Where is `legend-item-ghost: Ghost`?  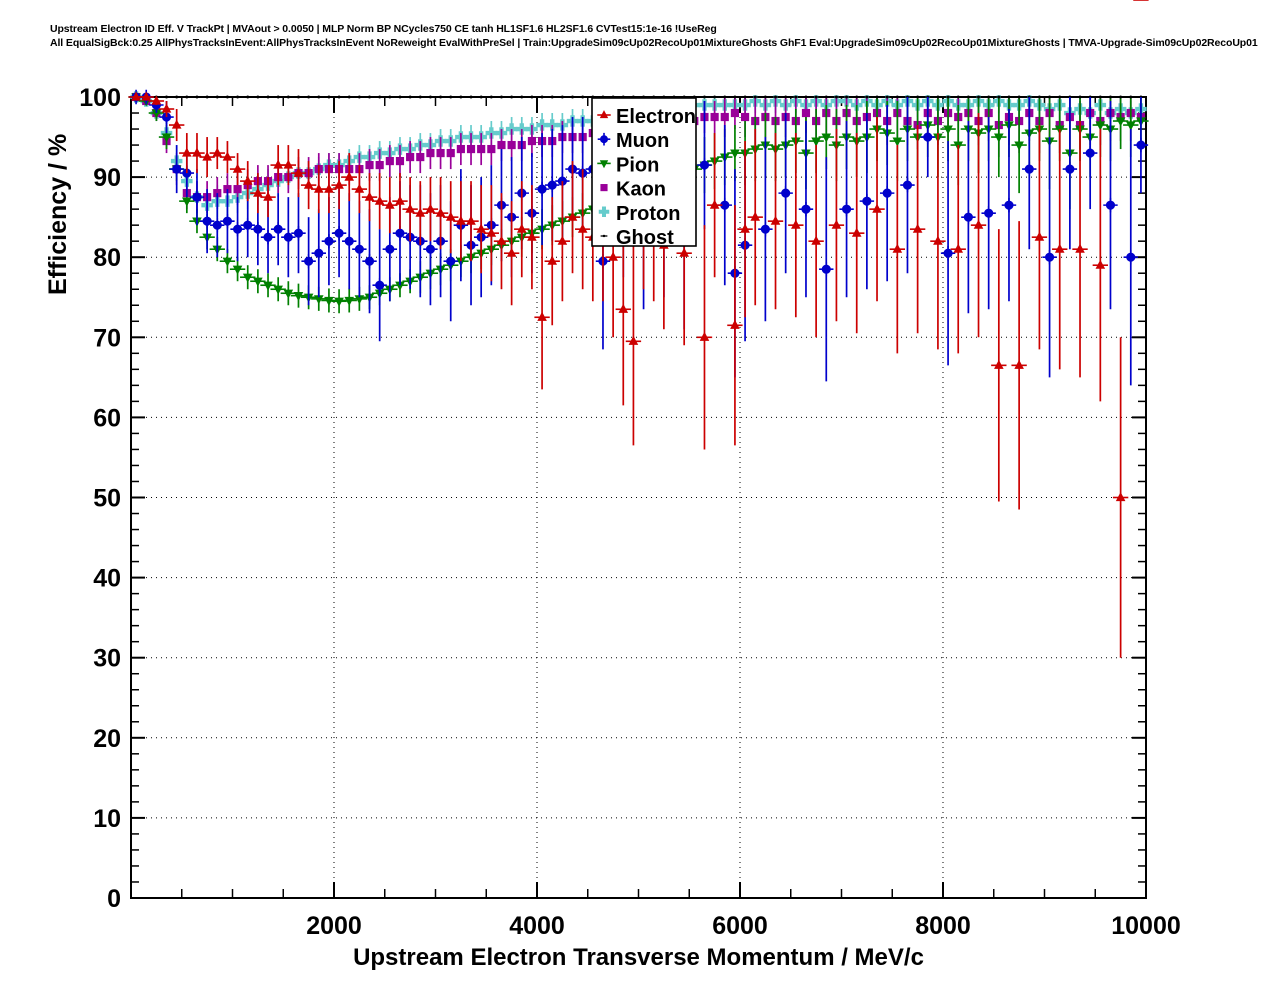
legend-item-ghost: Ghost is located at coordinates (637, 238).